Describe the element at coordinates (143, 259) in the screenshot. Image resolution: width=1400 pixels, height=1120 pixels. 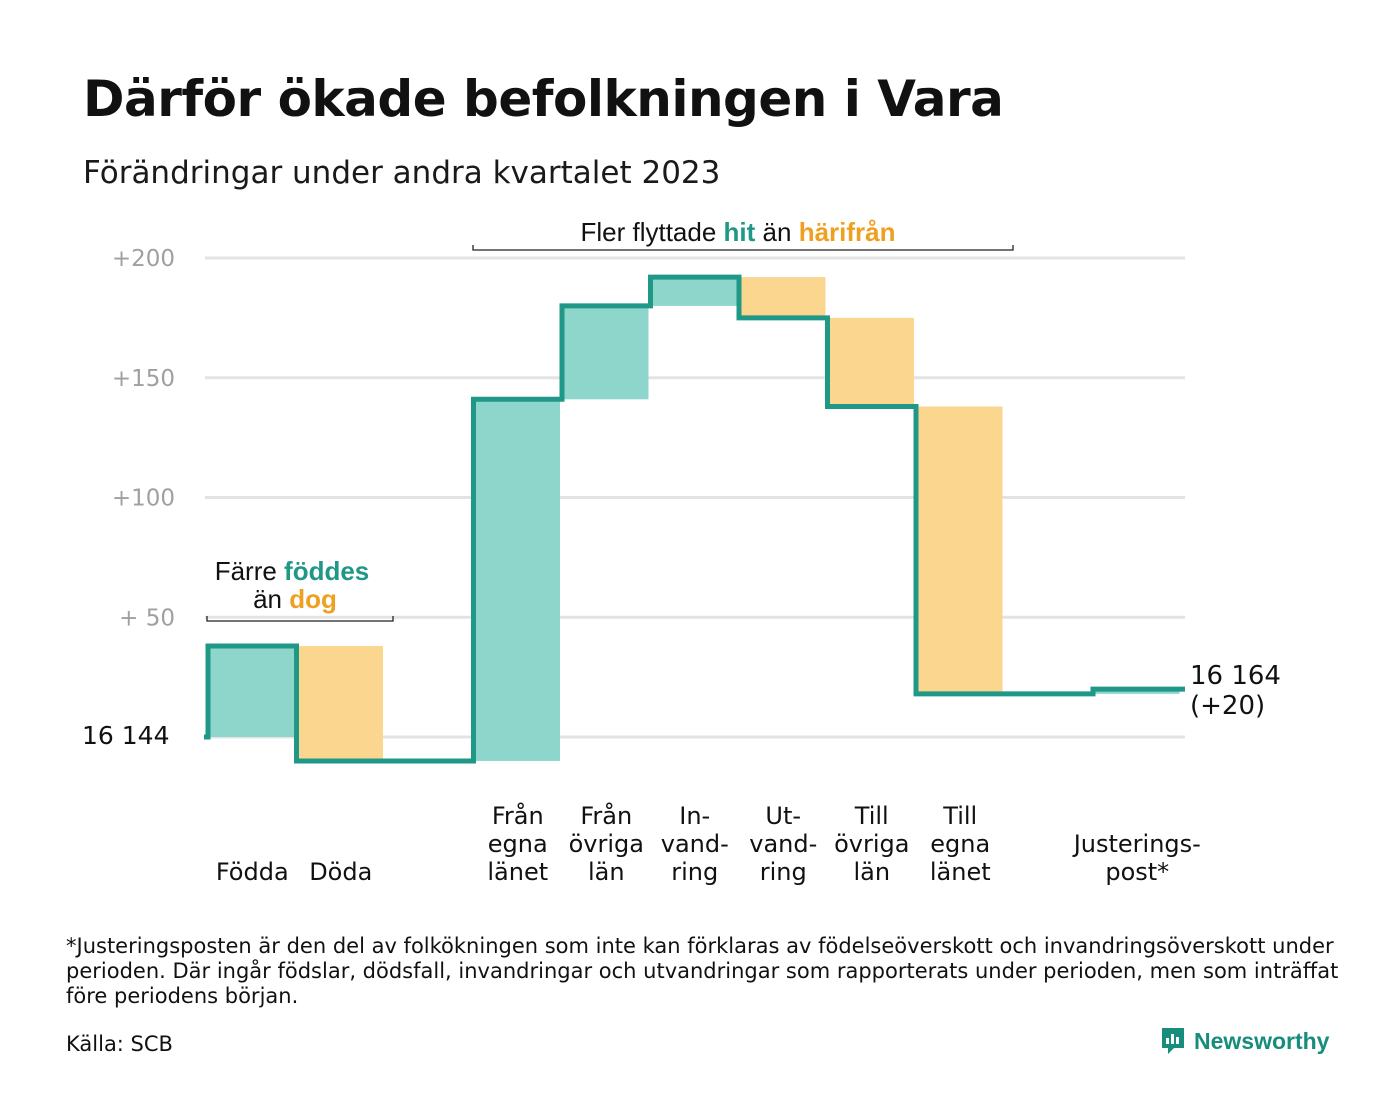
I see `y-tick-label: +200` at that location.